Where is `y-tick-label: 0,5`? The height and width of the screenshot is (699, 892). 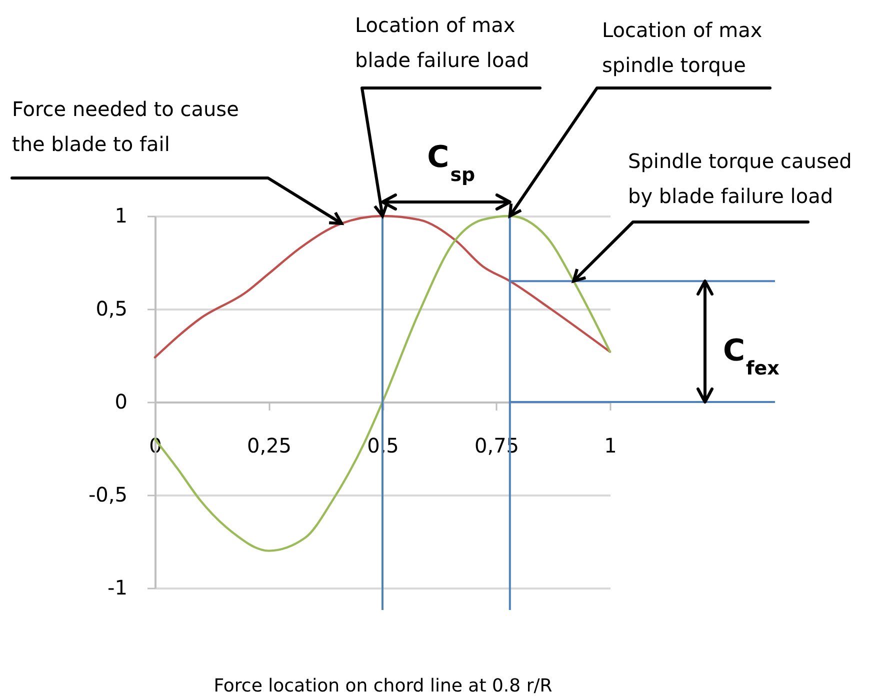
y-tick-label: 0,5 is located at coordinates (112, 308).